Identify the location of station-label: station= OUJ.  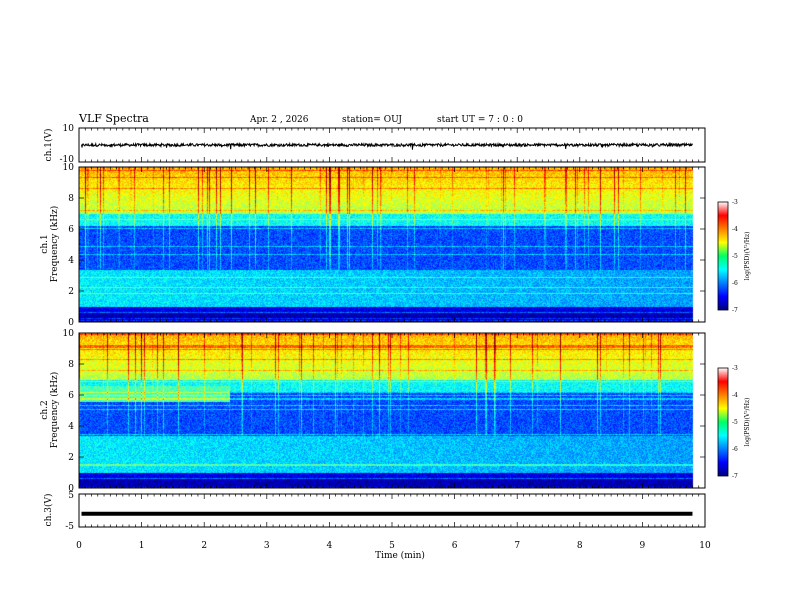
(372, 120).